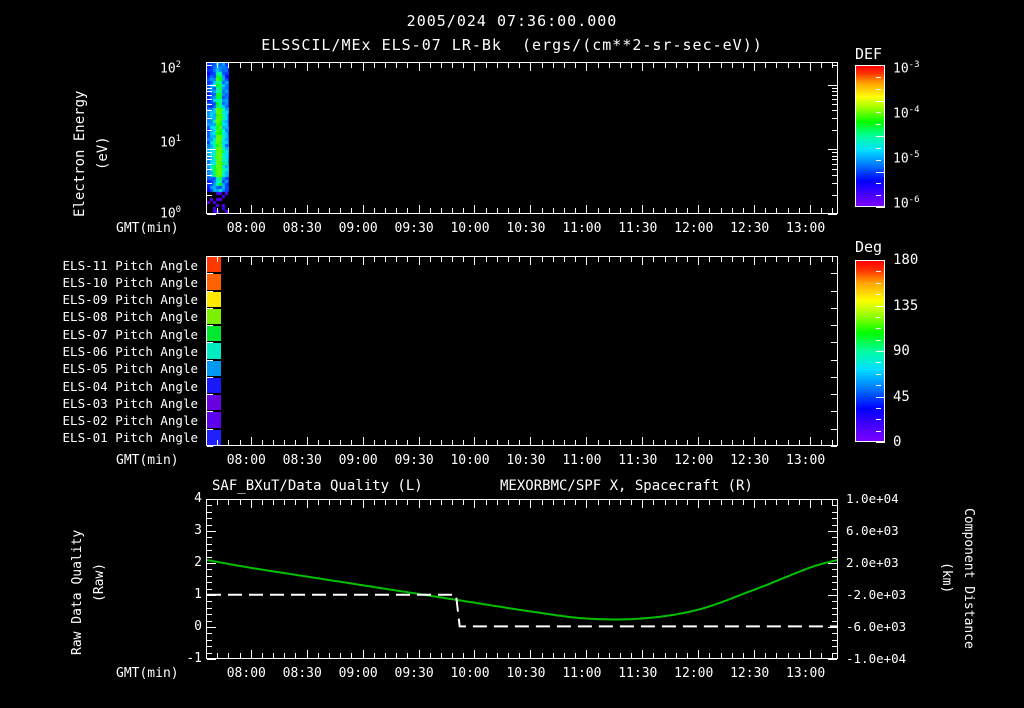 Image resolution: width=1024 pixels, height=708 pixels. Describe the element at coordinates (130, 282) in the screenshot. I see `pitch-angle-row-label: ELS-10 Pitch Angle` at that location.